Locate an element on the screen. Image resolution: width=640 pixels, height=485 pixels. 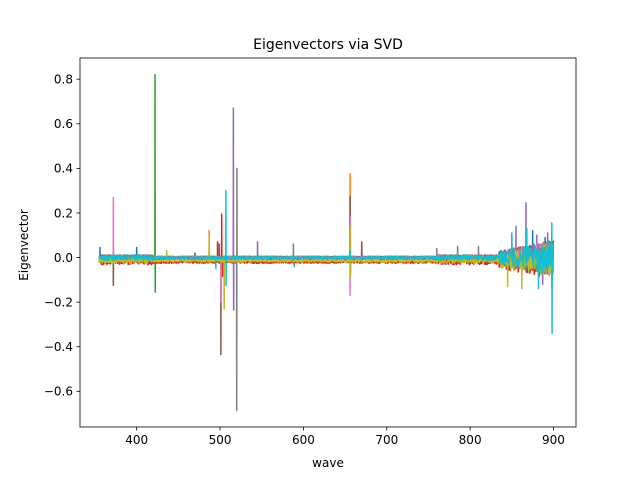
y-tick-label: 0.6 is located at coordinates (63, 124).